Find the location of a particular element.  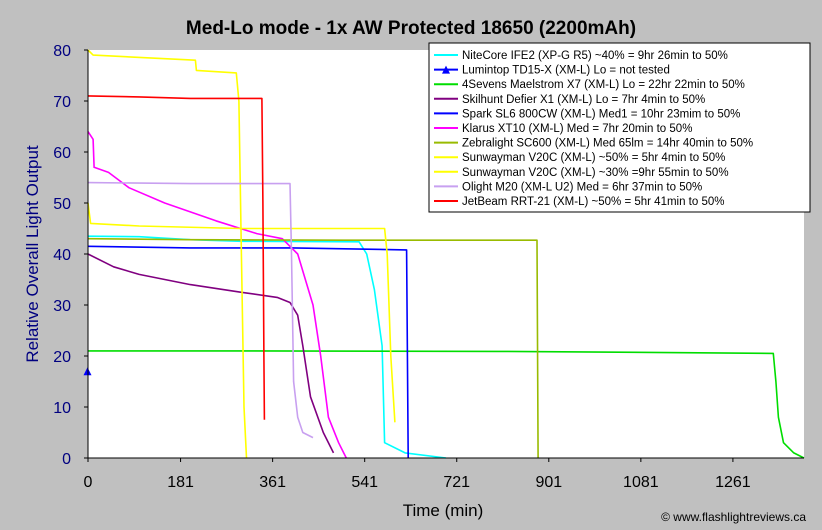

x-tick-label: 0 is located at coordinates (88, 482).